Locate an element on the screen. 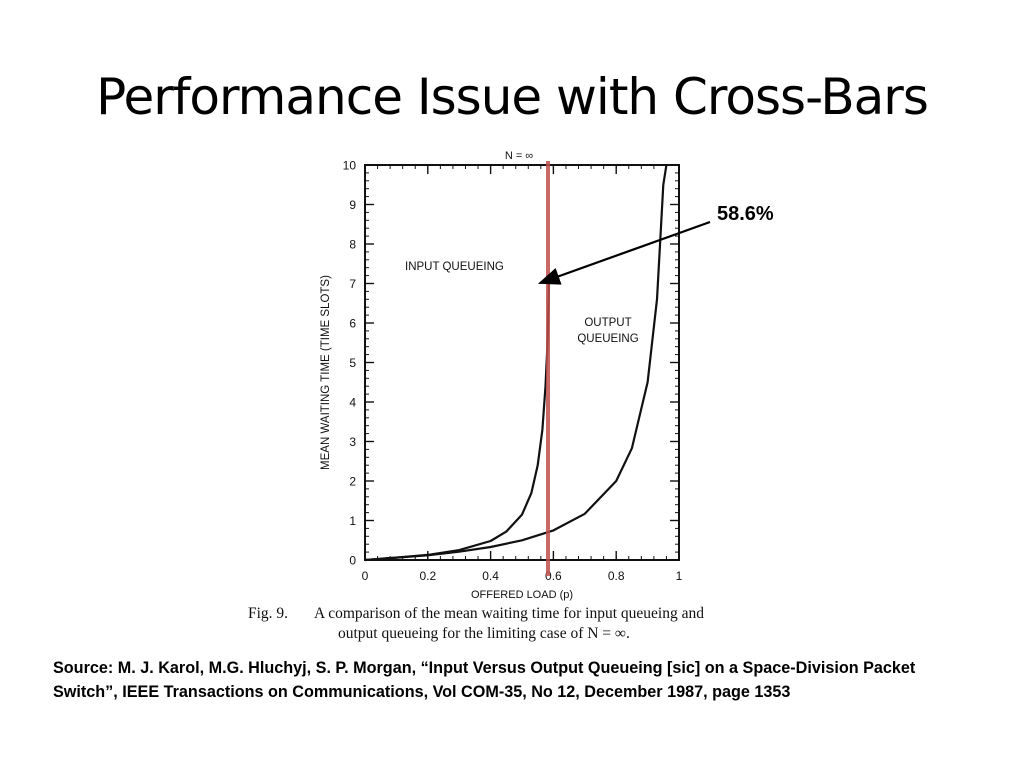 The width and height of the screenshot is (1024, 768). y-tick-label: 5 is located at coordinates (352, 363).